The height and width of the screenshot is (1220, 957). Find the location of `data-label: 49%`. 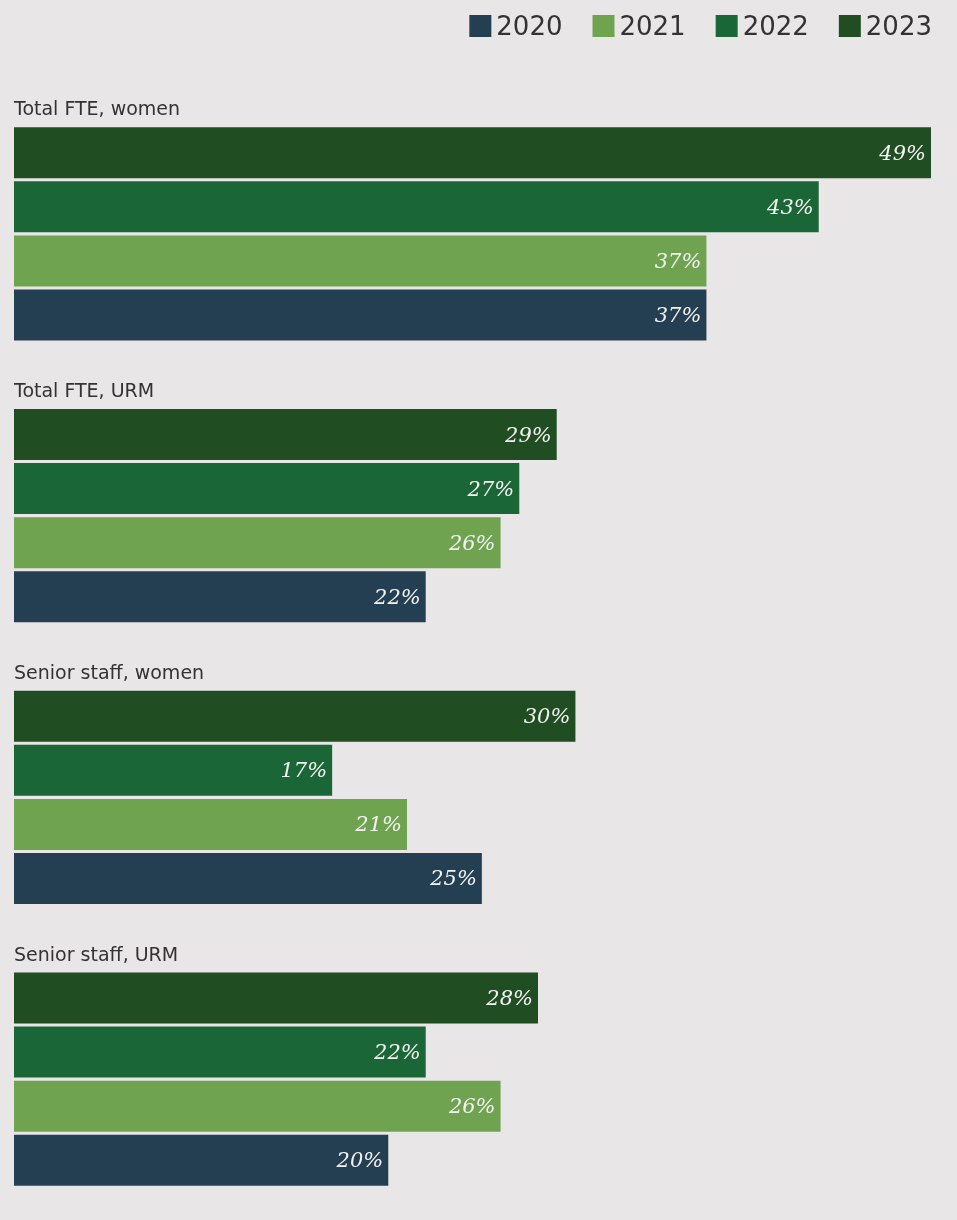

data-label: 49% is located at coordinates (902, 152).